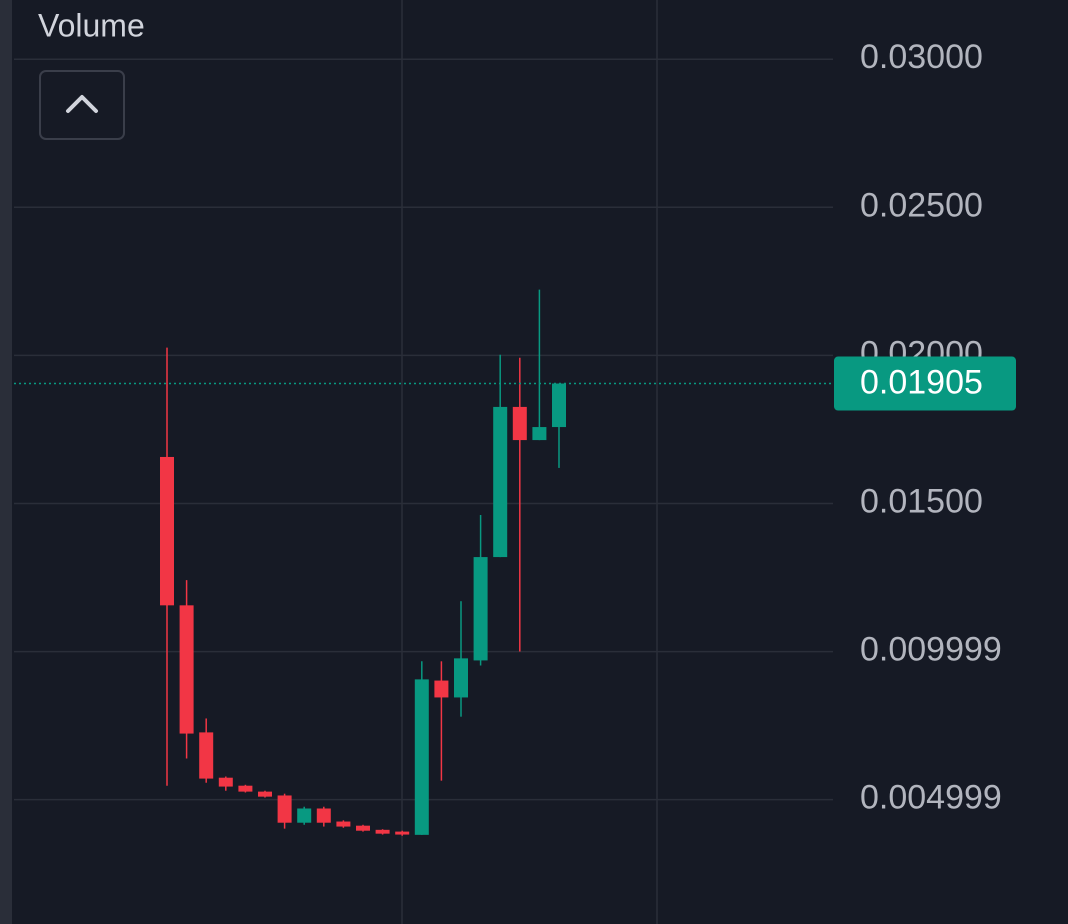  I want to click on button-frame, so click(82, 105).